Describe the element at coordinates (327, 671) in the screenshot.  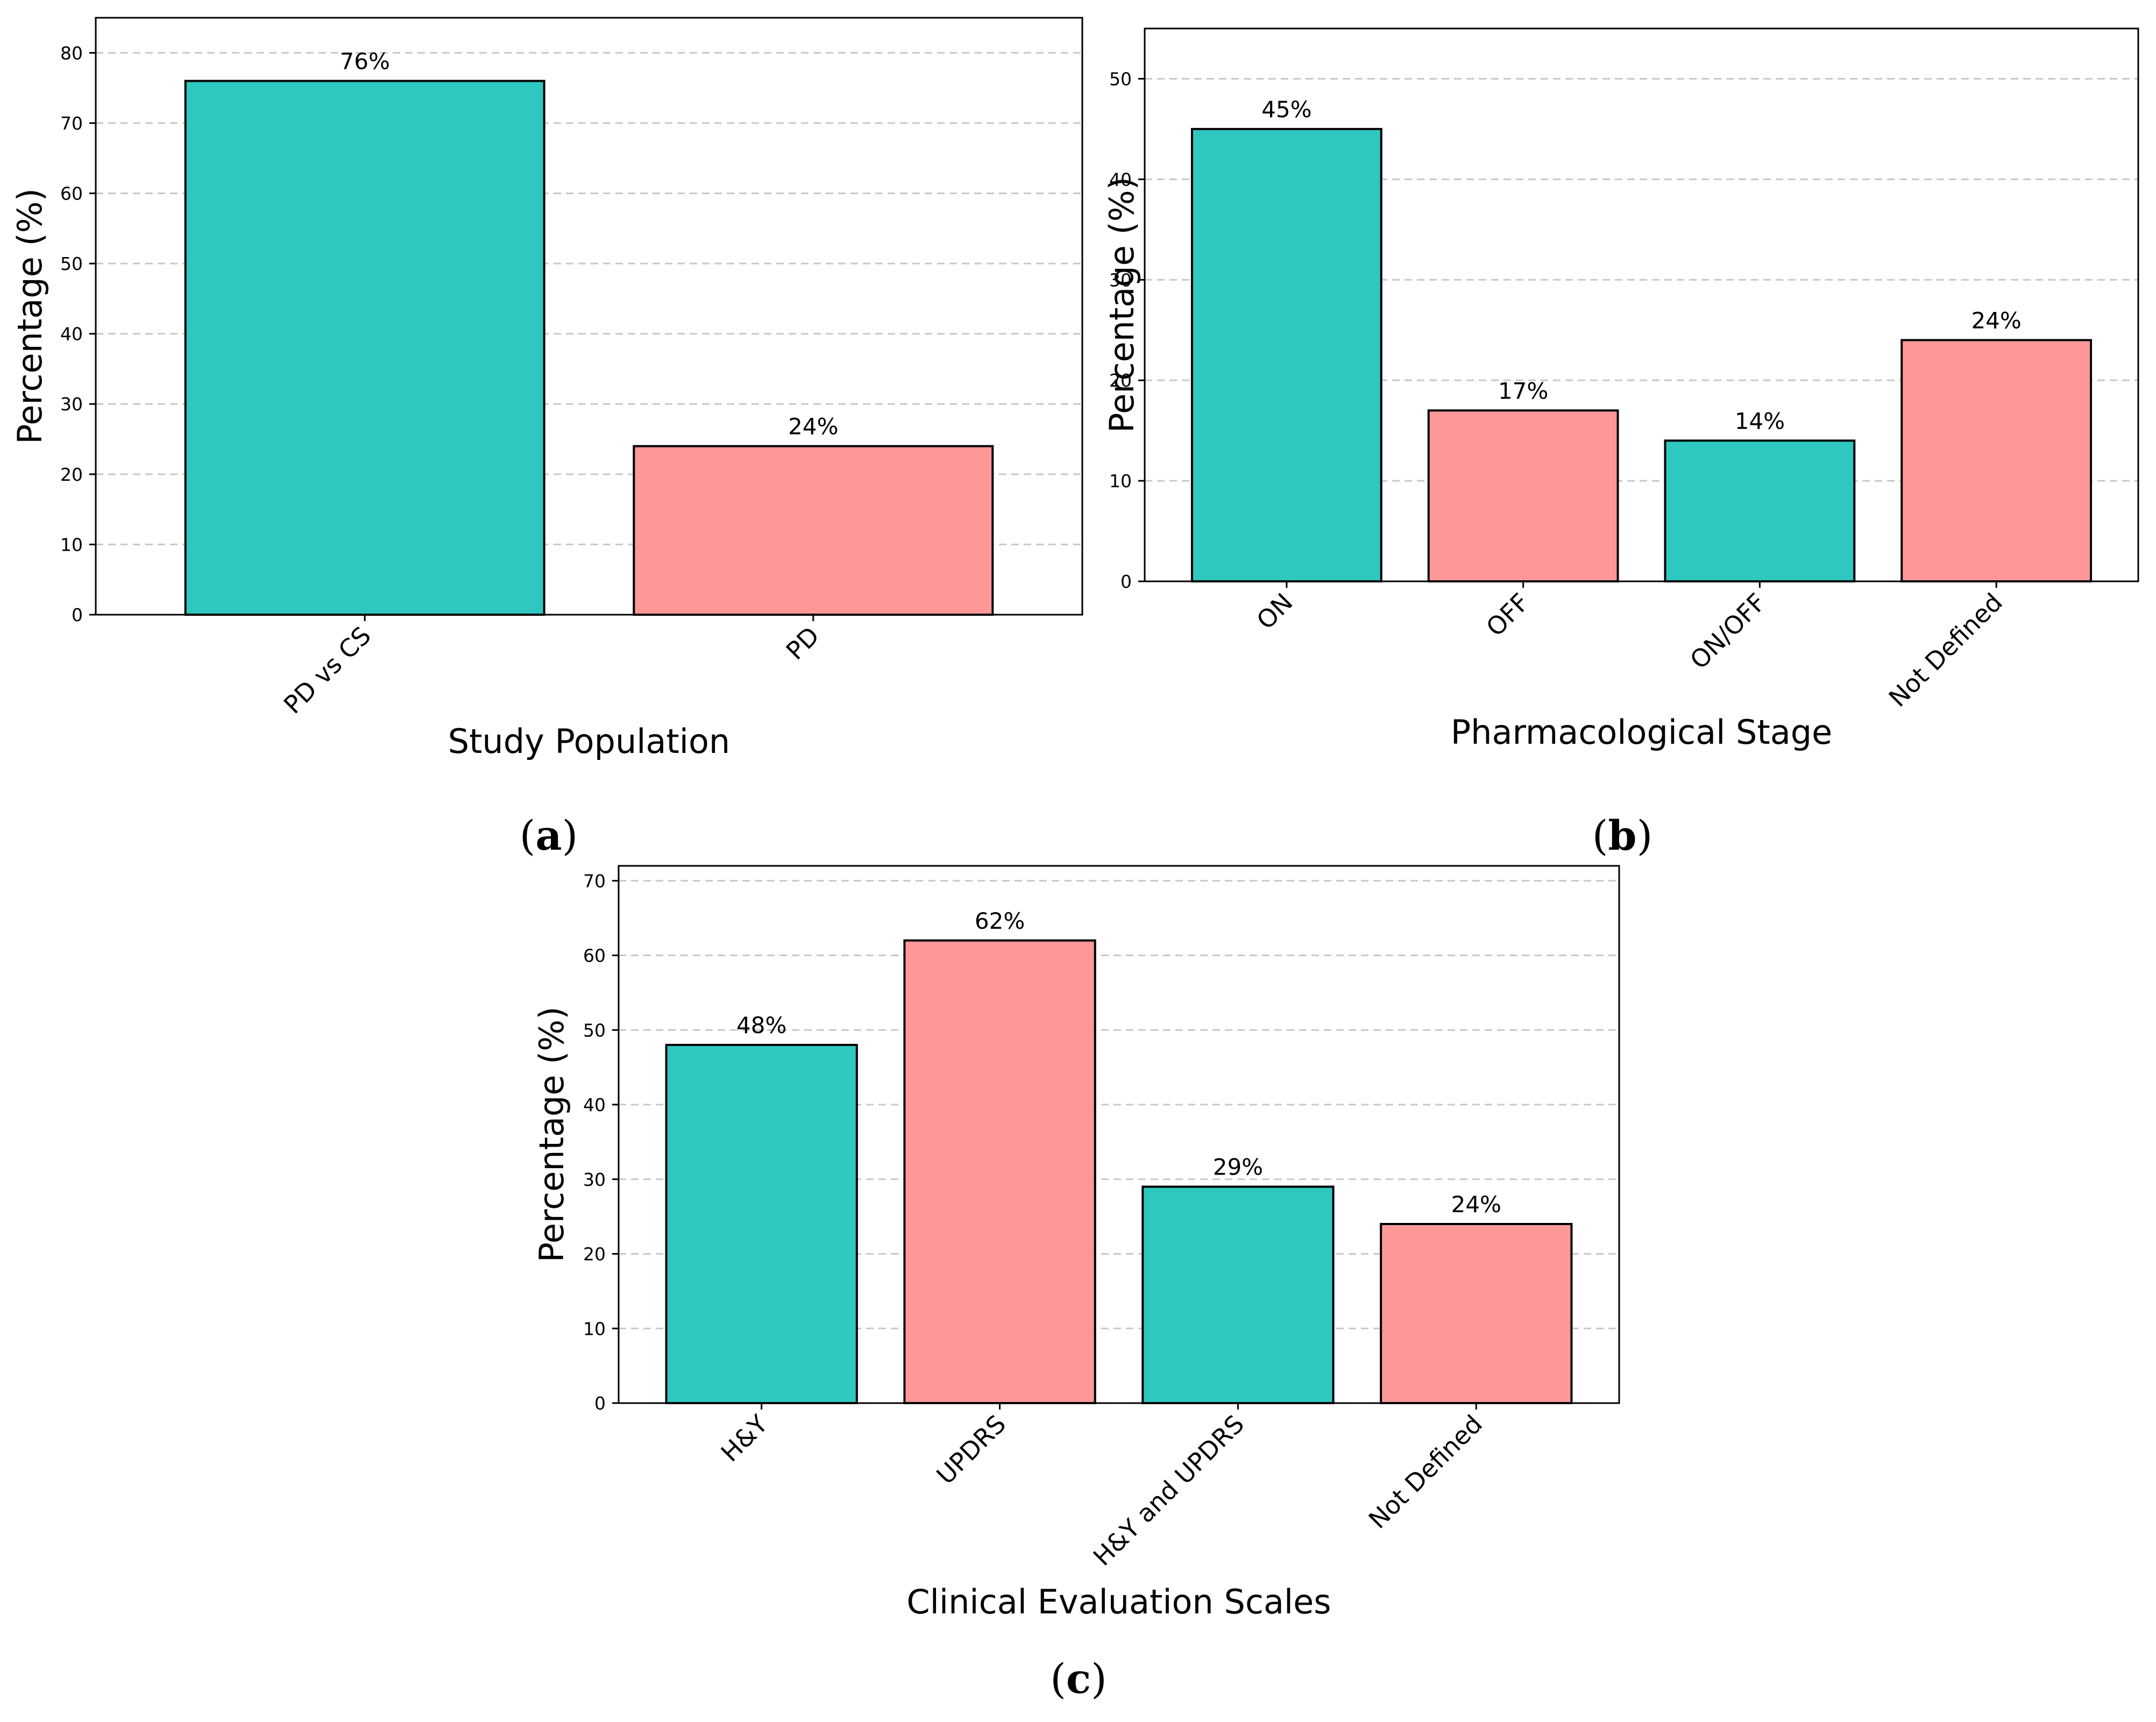
I see `x-tick-label: PD vs CS` at that location.